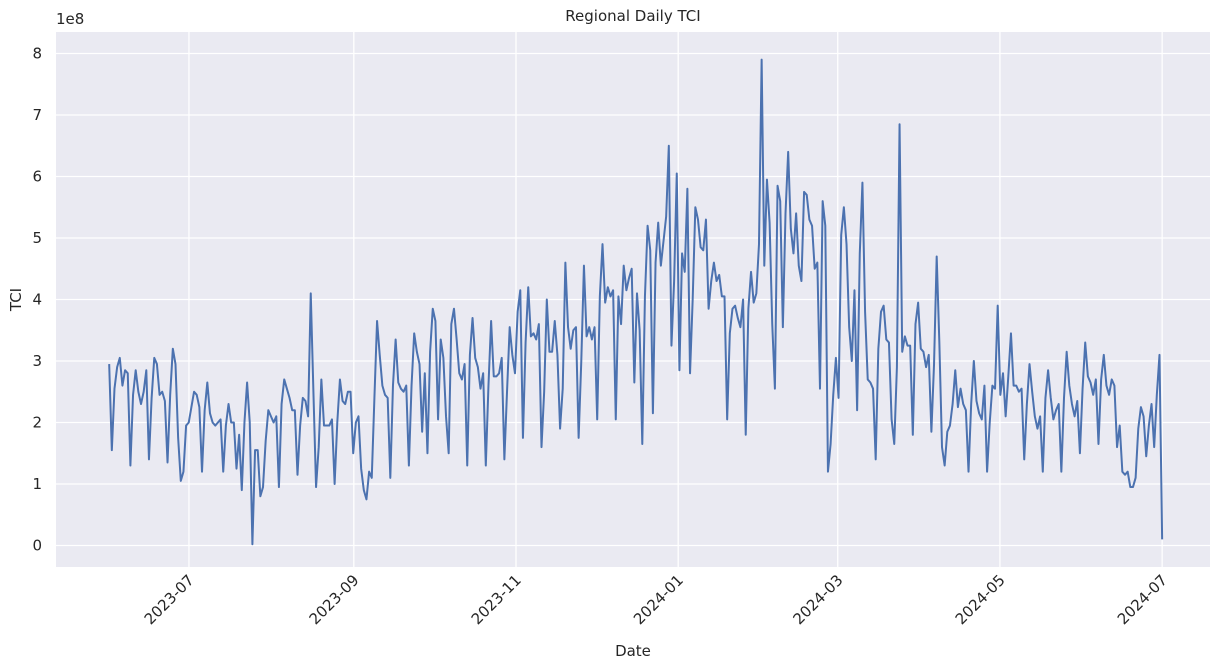 The image size is (1226, 668). What do you see at coordinates (37, 238) in the screenshot?
I see `y-tick-label: 5` at bounding box center [37, 238].